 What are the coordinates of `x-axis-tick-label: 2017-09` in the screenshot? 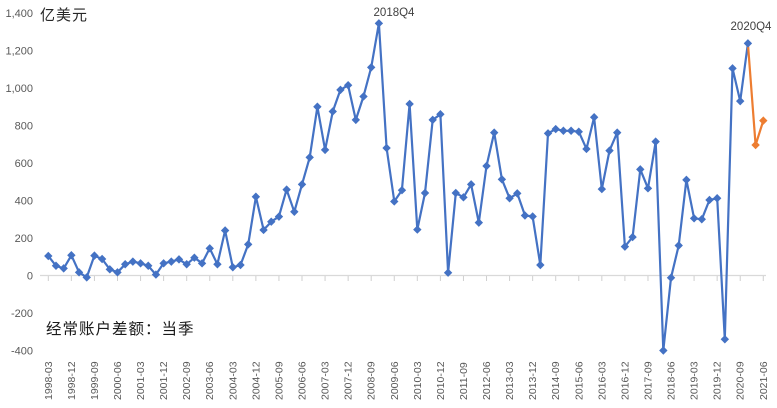 It's located at (648, 380).